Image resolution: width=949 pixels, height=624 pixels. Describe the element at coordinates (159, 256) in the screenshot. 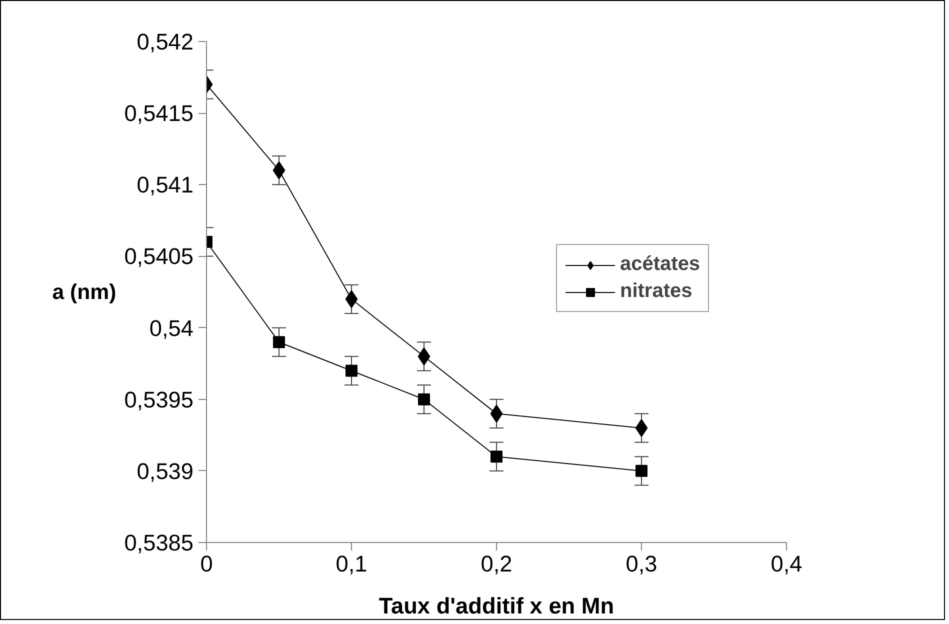

I see `y-tick-label: 0,5405` at that location.